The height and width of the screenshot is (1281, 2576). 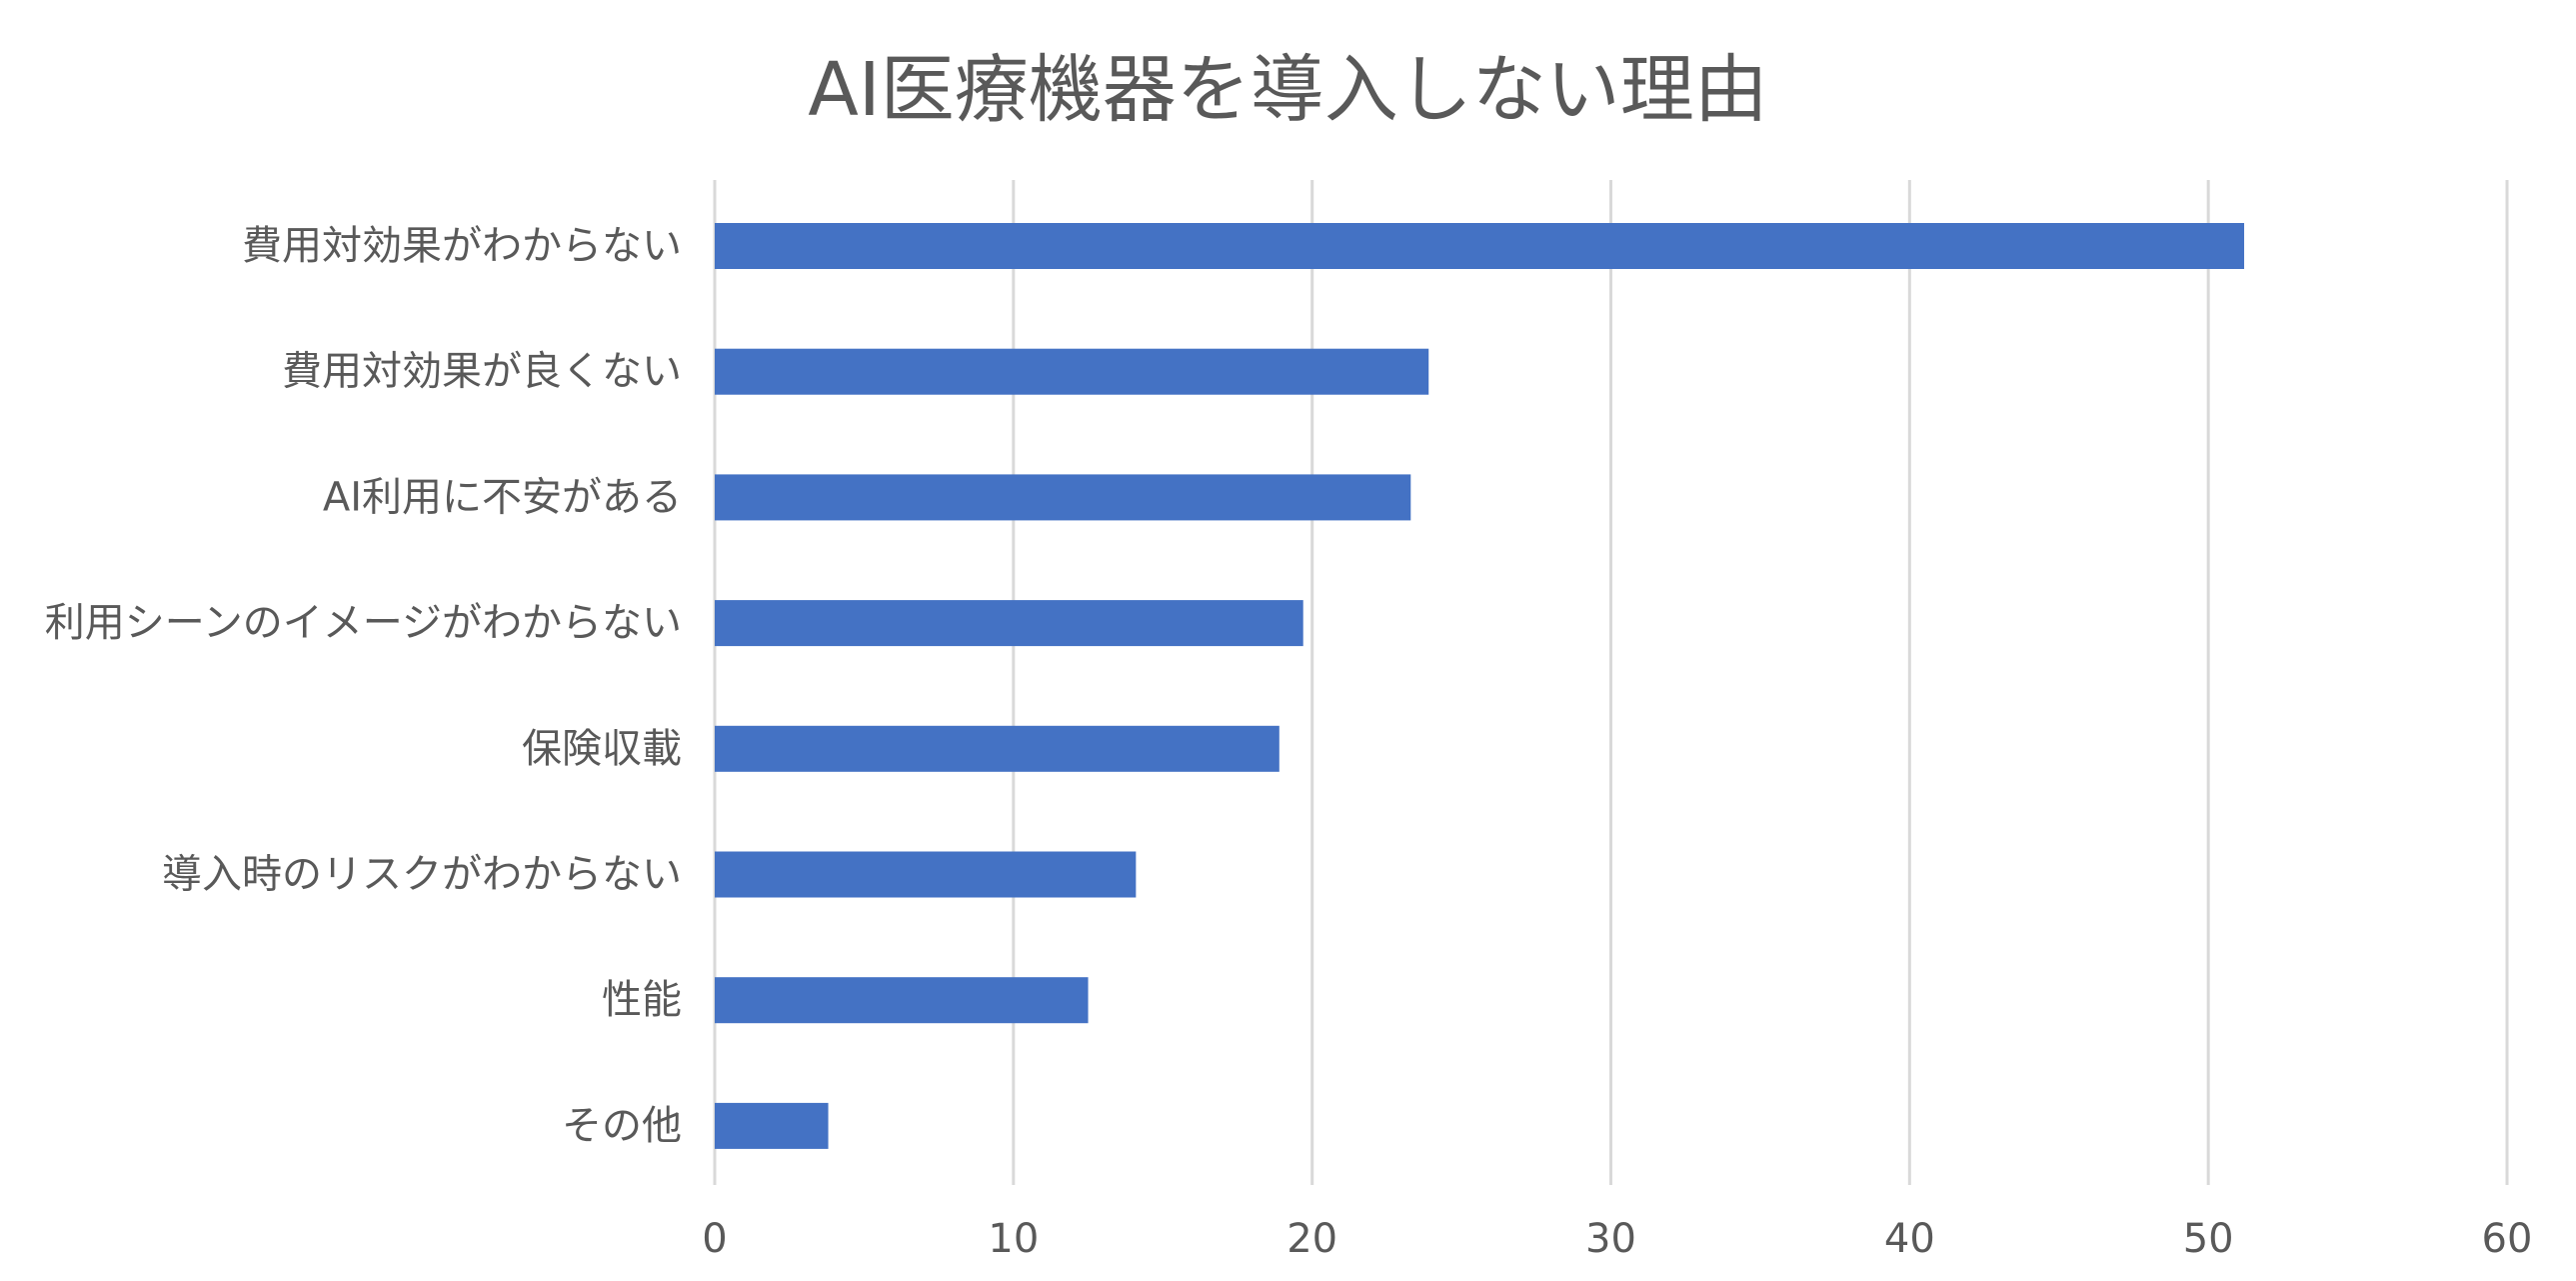 I want to click on category-label: 導入時のリスクがわからない, so click(x=422, y=875).